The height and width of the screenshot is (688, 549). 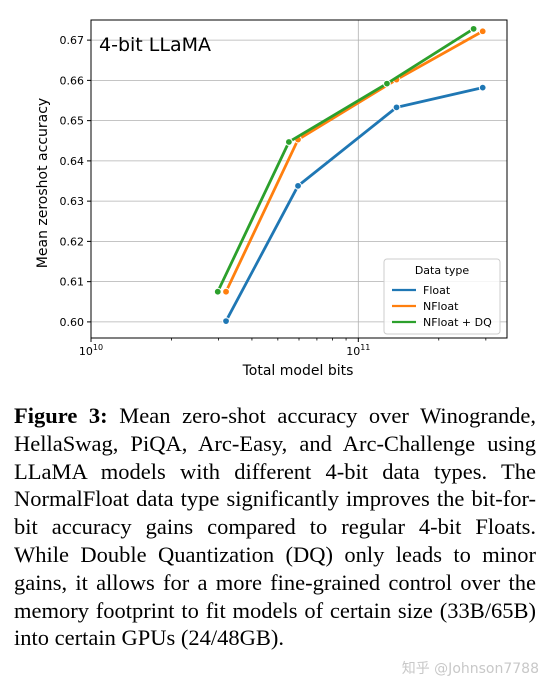 I want to click on caption-label: Figure 3:, so click(x=61, y=415).